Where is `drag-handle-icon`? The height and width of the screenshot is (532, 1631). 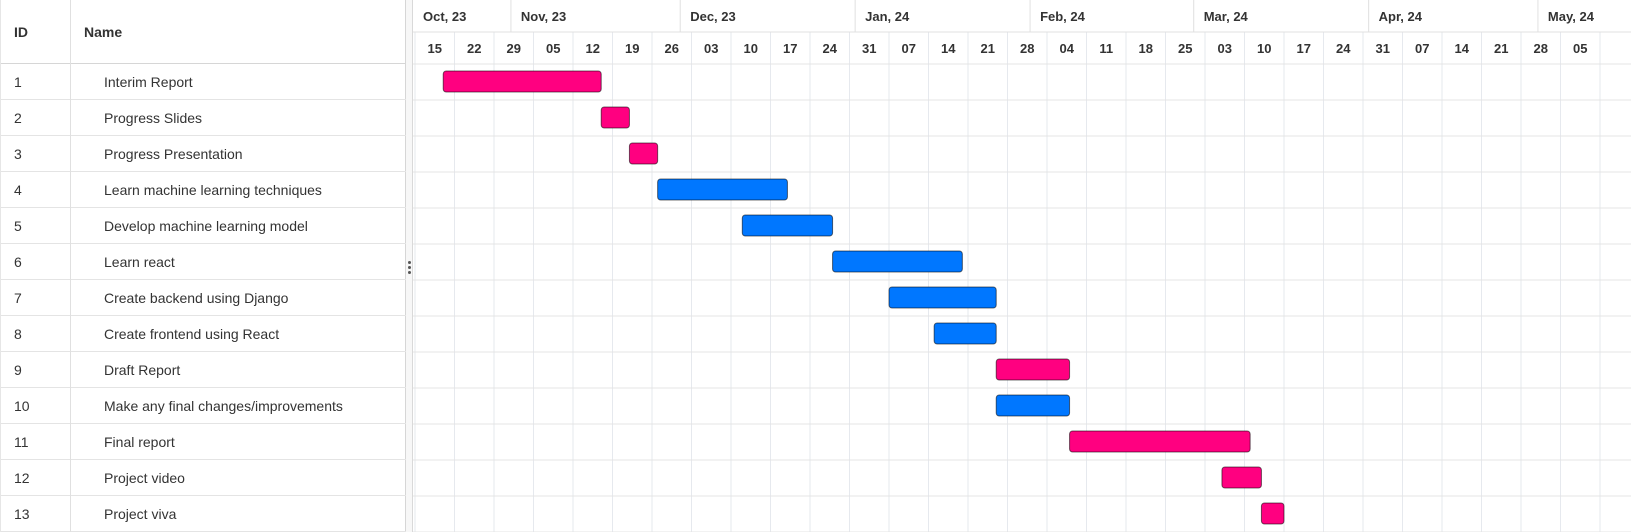
drag-handle-icon is located at coordinates (409, 267).